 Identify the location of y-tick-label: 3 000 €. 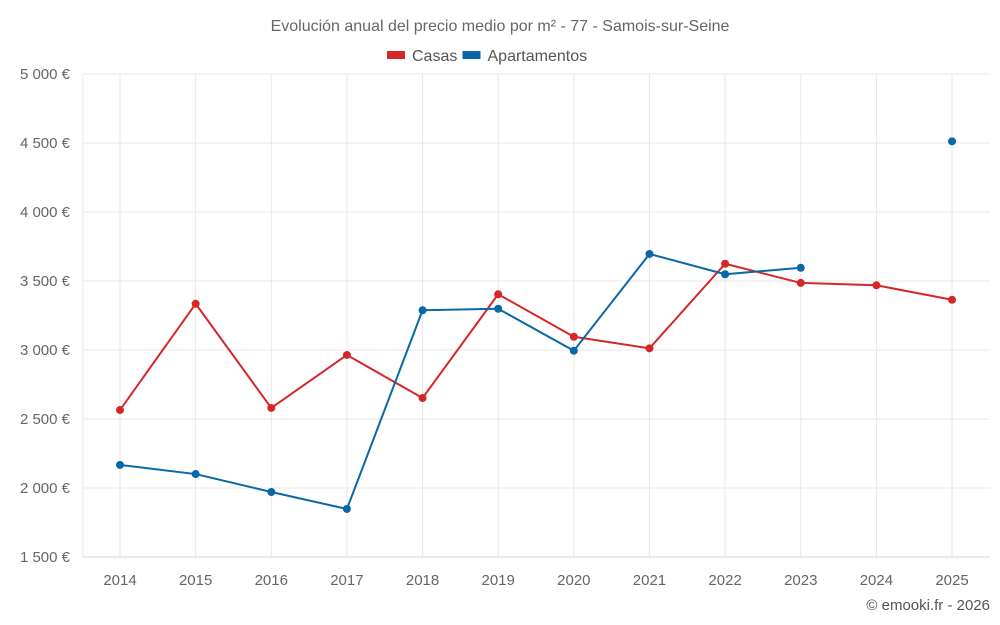
(45, 350).